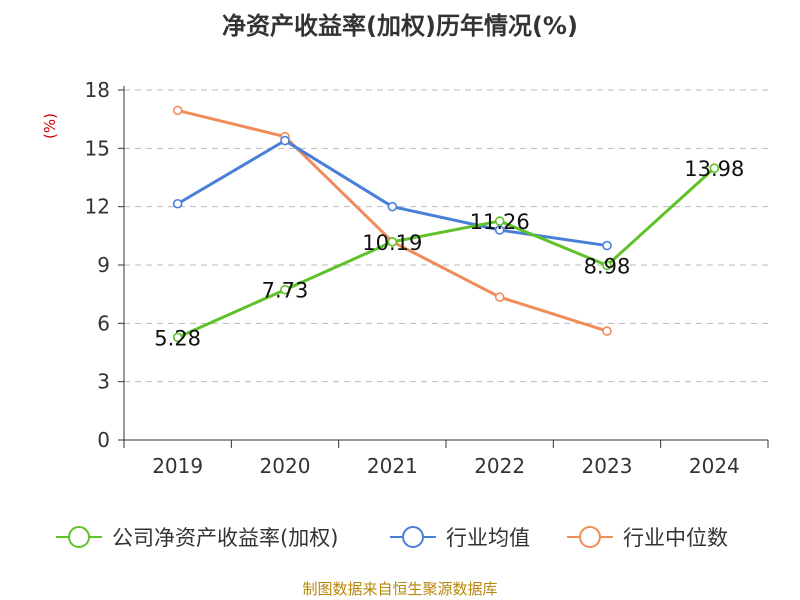 This screenshot has height=600, width=800. What do you see at coordinates (392, 206) in the screenshot?
I see `data-point-s1-2021` at bounding box center [392, 206].